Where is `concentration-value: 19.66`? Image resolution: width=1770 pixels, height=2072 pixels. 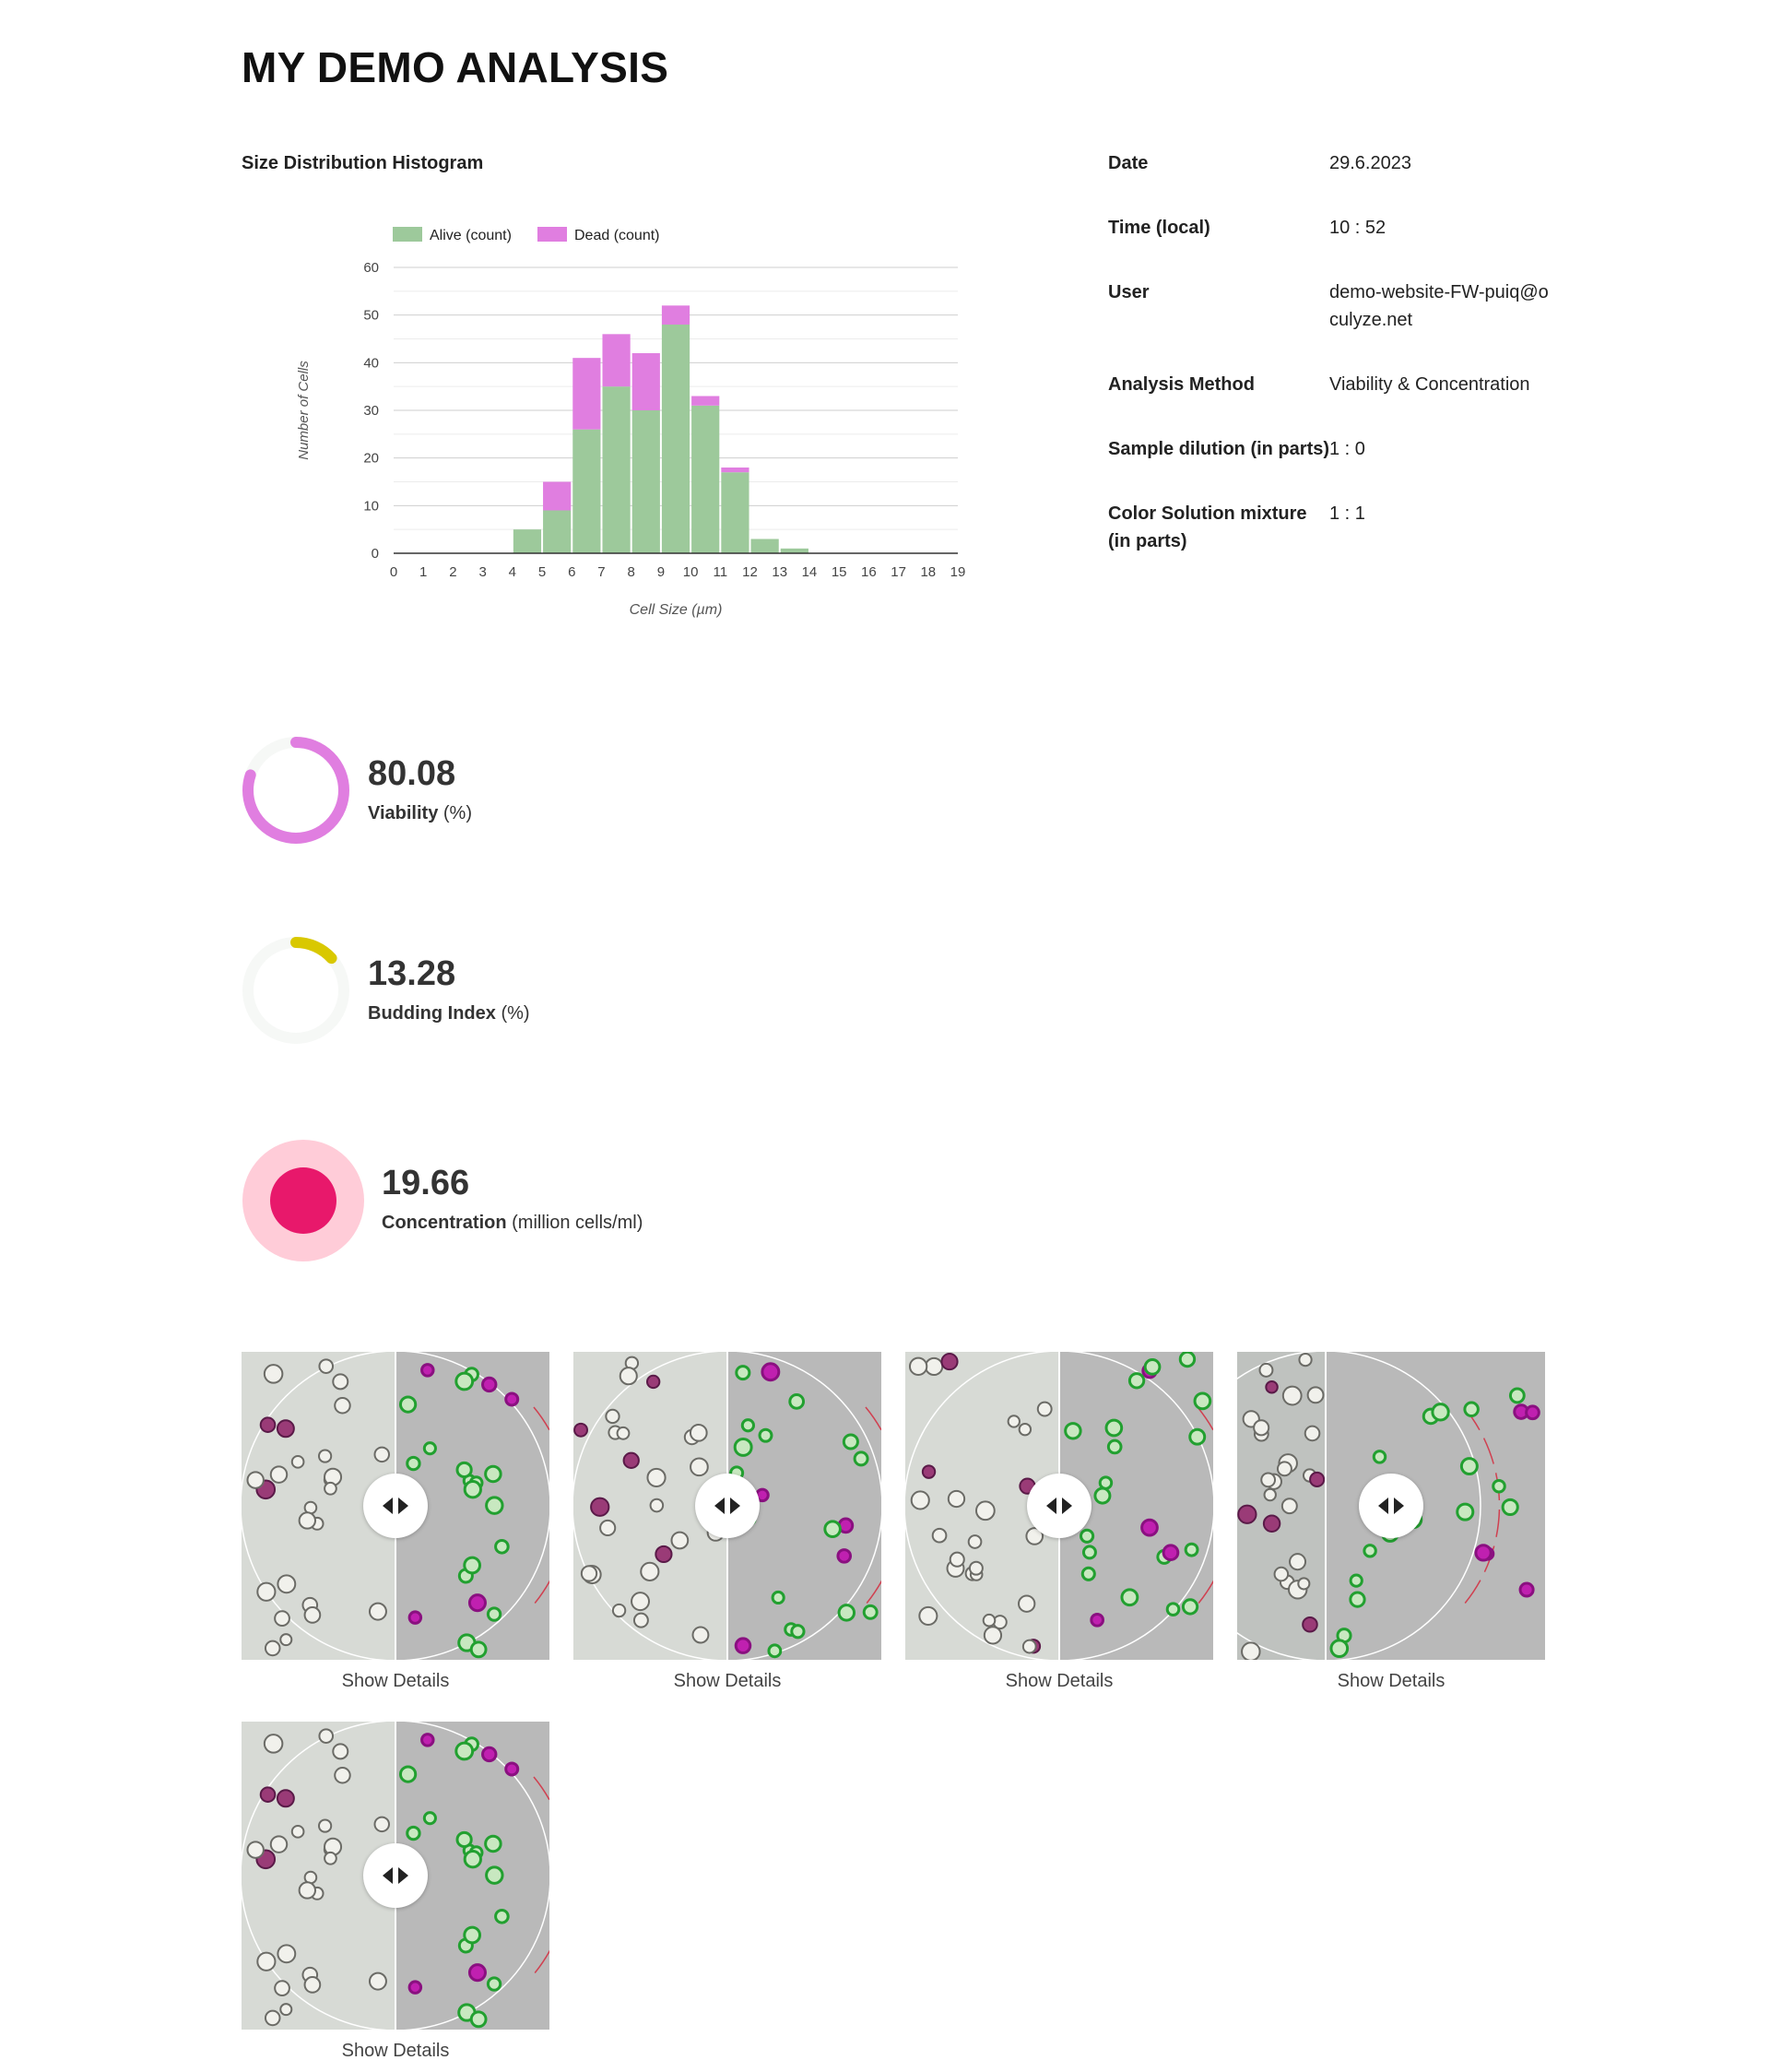 concentration-value: 19.66 is located at coordinates (426, 1183).